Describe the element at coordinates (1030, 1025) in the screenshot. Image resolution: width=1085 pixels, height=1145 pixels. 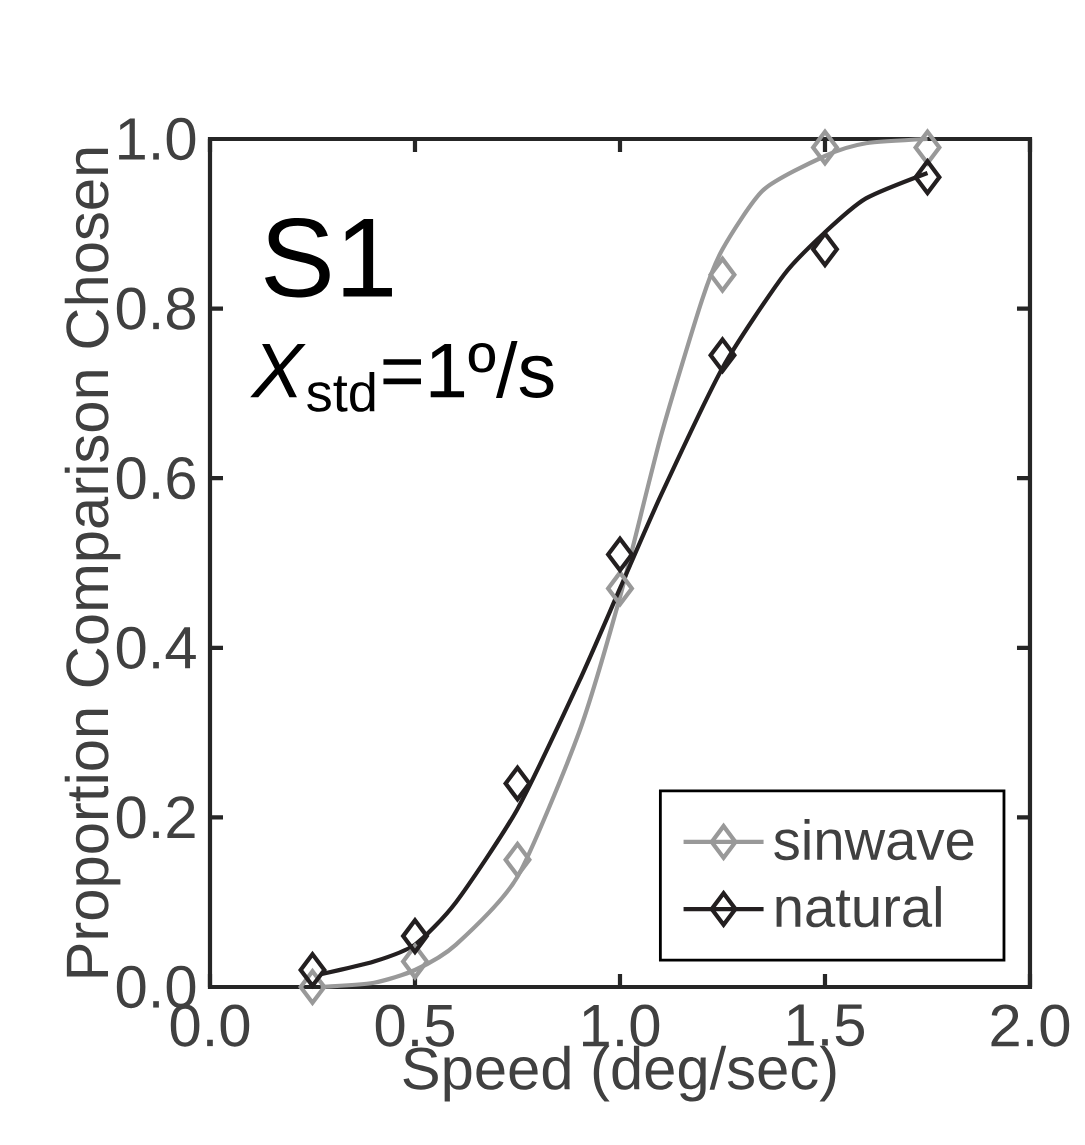
I see `x-tick-label: 2.0` at that location.